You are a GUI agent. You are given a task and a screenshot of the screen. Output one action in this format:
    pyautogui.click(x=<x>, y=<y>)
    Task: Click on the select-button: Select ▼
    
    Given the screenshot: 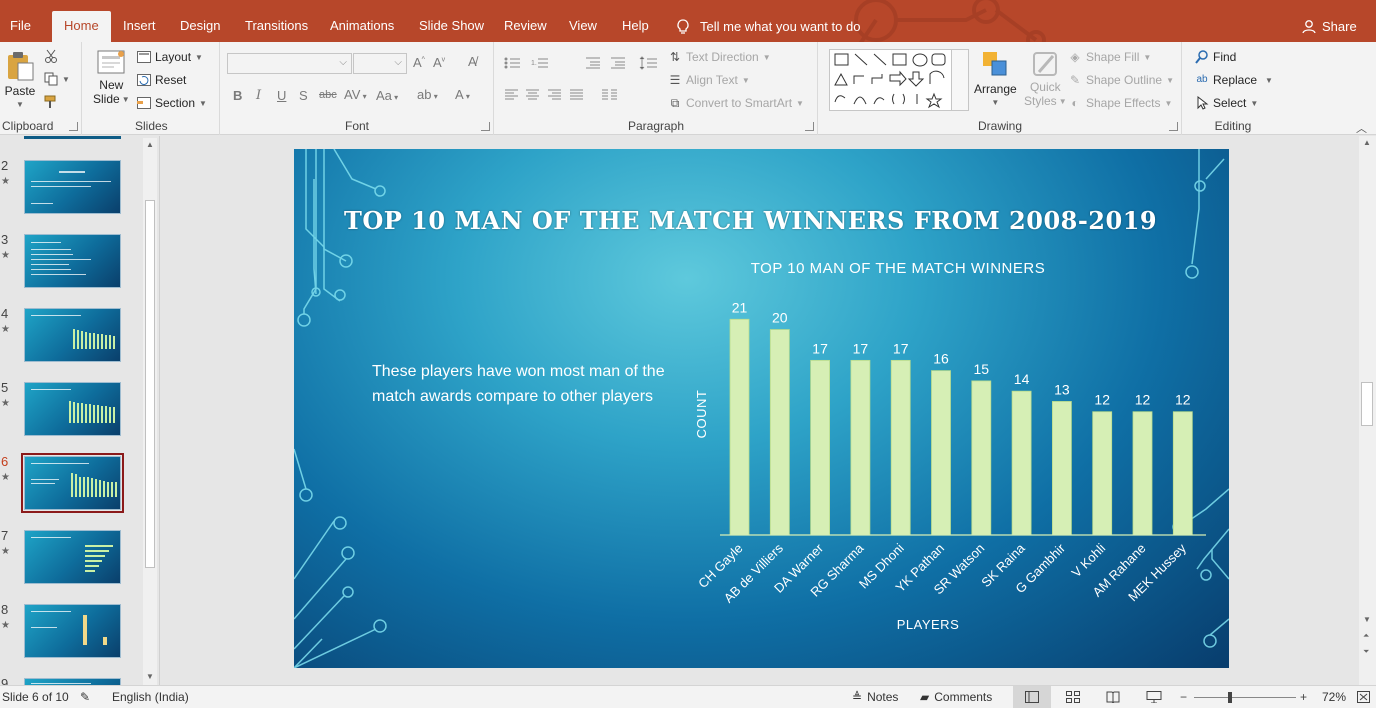 What is the action you would take?
    pyautogui.click(x=1226, y=103)
    